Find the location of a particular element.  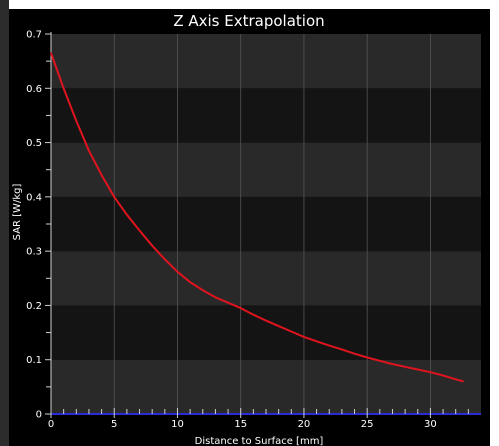

x-axis-label: Distance to Surface [mm] is located at coordinates (259, 441).